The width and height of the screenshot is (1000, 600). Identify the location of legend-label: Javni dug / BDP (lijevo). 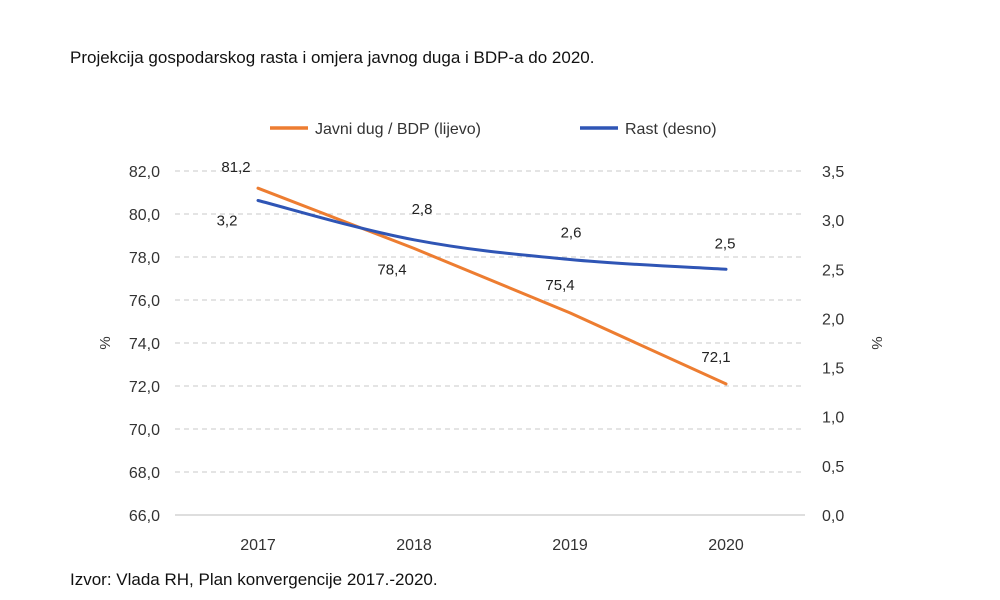
(398, 129).